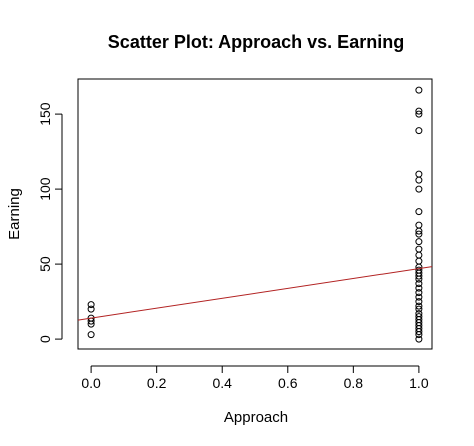 The width and height of the screenshot is (474, 446). I want to click on y-tick-label: 100, so click(45, 189).